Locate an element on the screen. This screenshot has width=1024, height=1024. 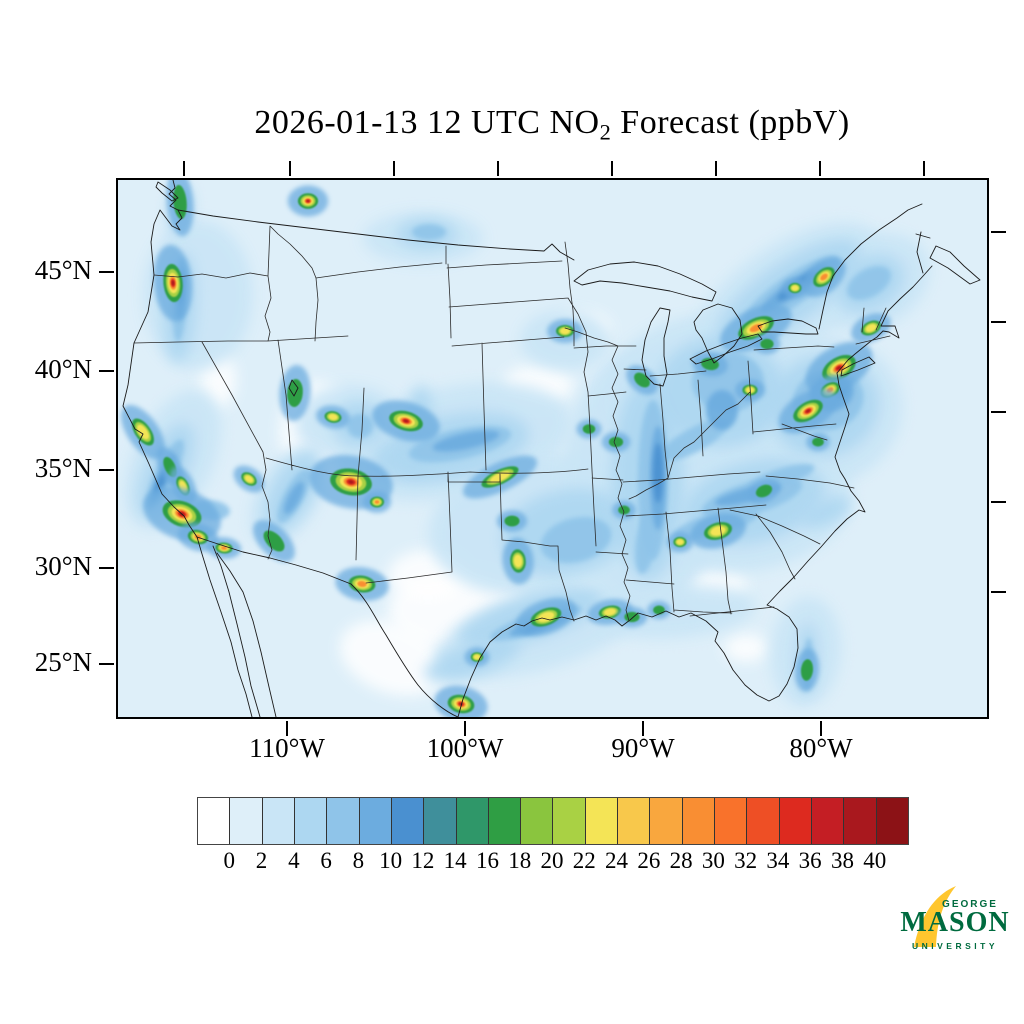
lake-erie is located at coordinates (726, 349).